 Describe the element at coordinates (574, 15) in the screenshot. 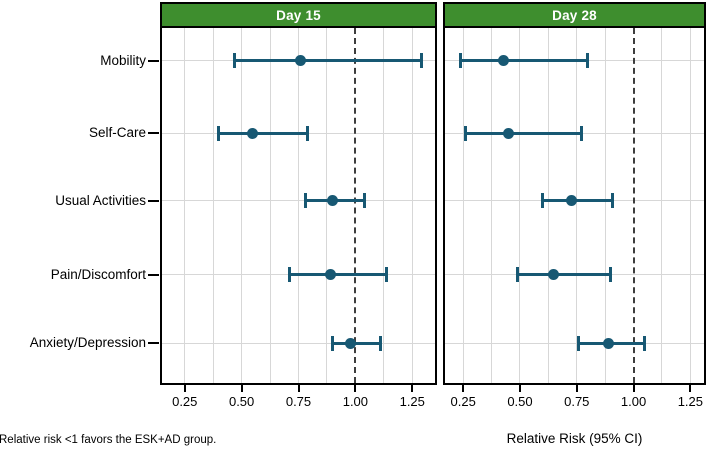

I see `panel-header-day-28: Day 28` at that location.